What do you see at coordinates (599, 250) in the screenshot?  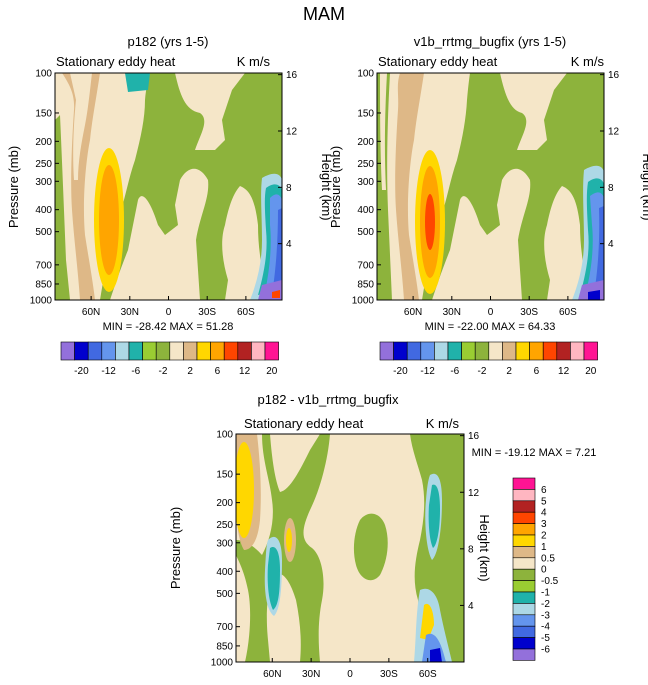 I see `contour-band-dark-blue` at bounding box center [599, 250].